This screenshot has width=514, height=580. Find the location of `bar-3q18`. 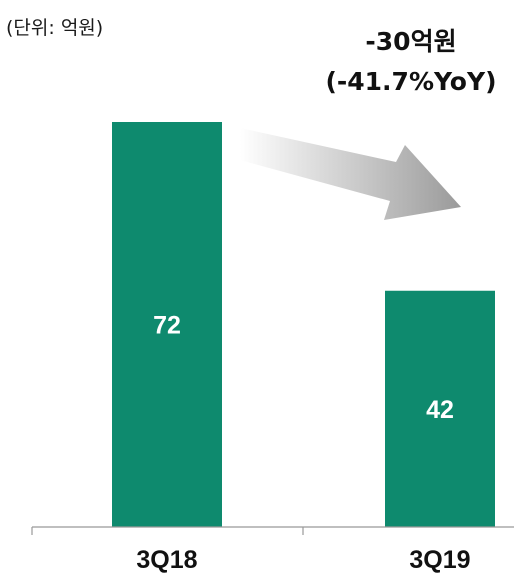

bar-3q18 is located at coordinates (167, 324).